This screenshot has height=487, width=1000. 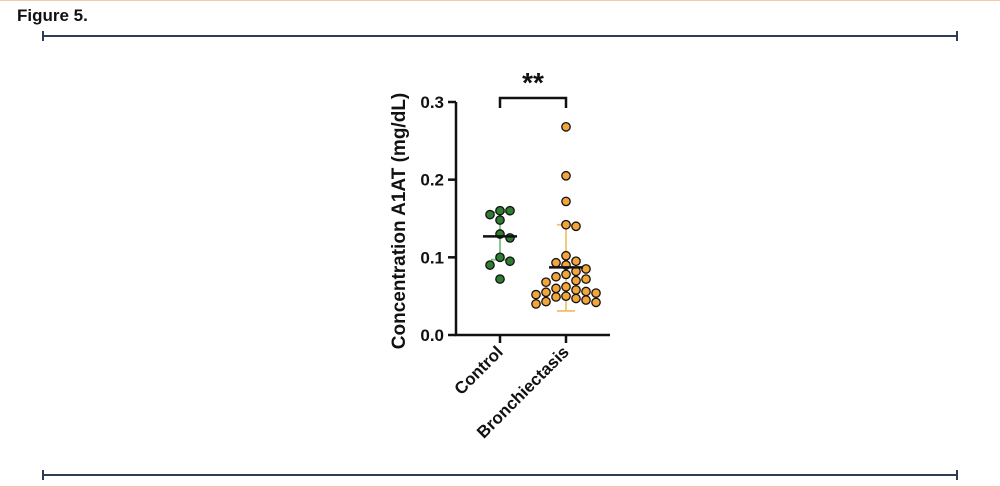 What do you see at coordinates (432, 180) in the screenshot?
I see `y-tick-label: 0.2` at bounding box center [432, 180].